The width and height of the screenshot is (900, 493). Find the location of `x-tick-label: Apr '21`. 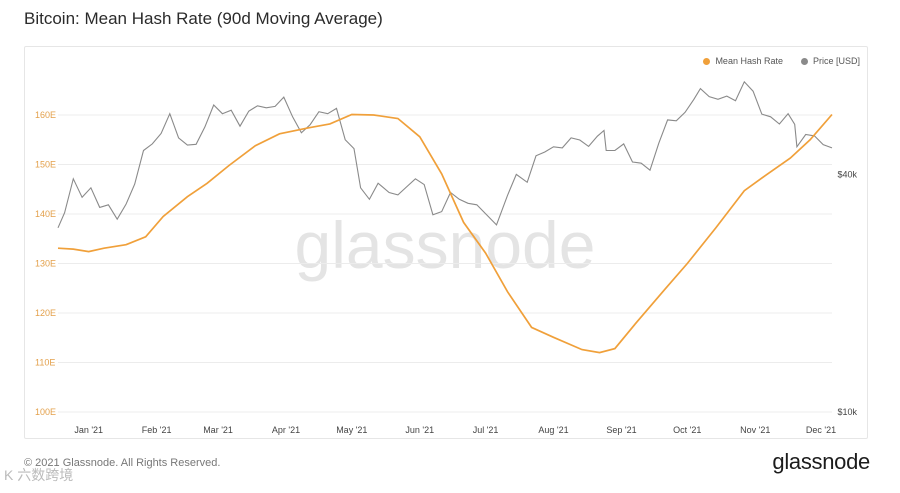

x-tick-label: Apr '21 is located at coordinates (286, 430).